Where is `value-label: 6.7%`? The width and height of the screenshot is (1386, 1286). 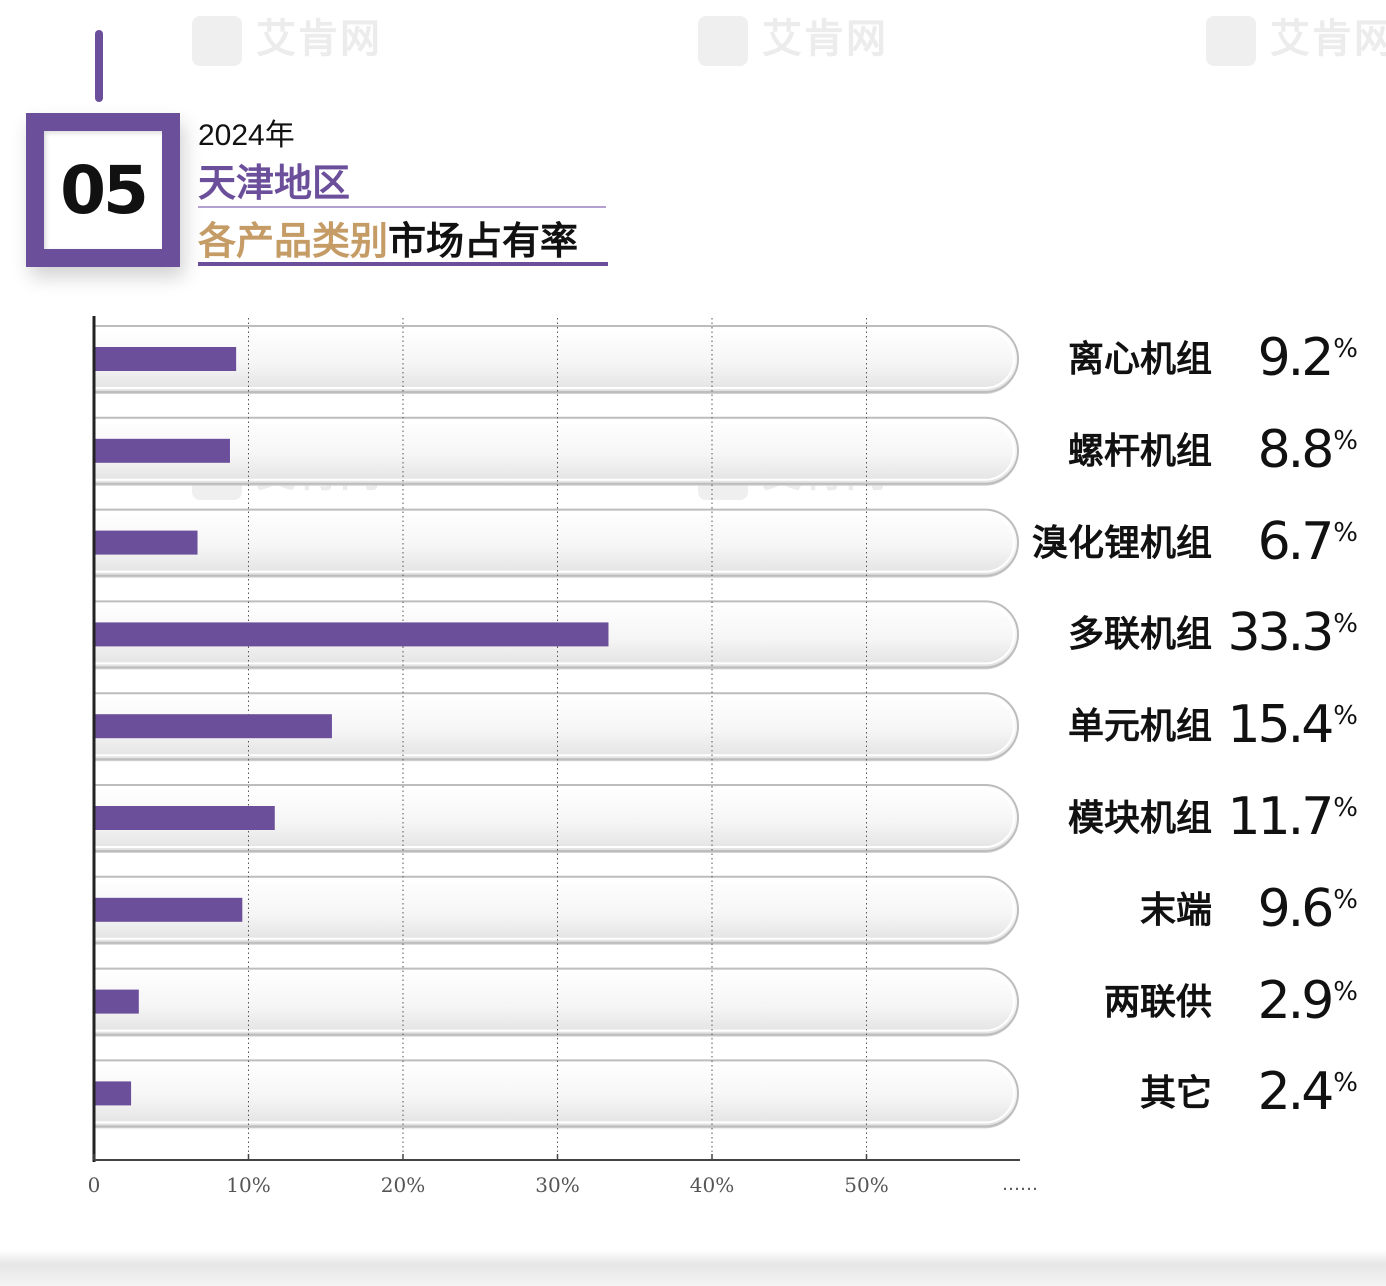 value-label: 6.7% is located at coordinates (1308, 542).